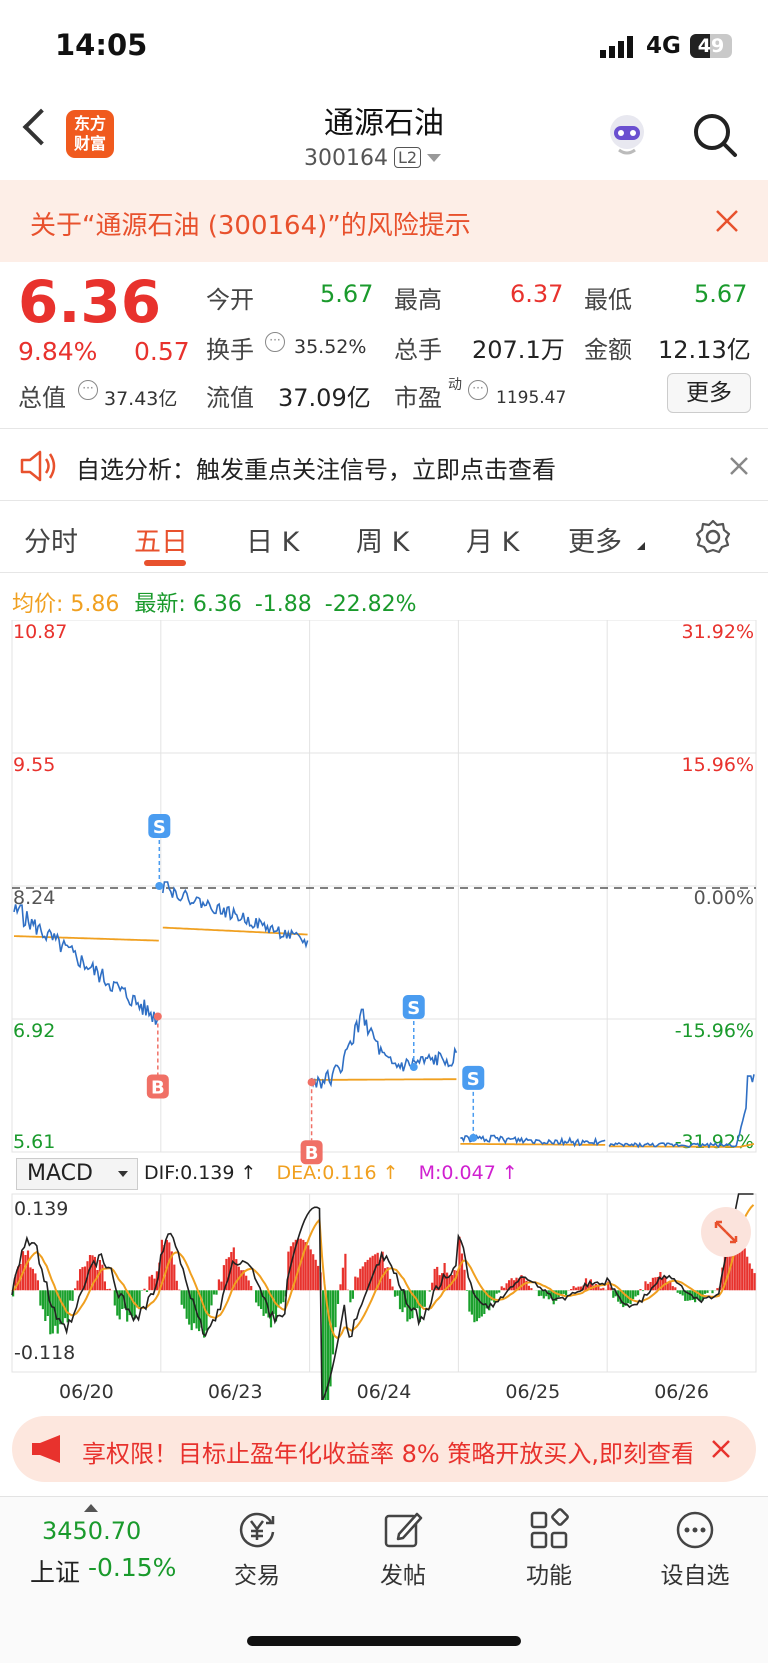 The width and height of the screenshot is (768, 1663). What do you see at coordinates (51, 542) in the screenshot?
I see `tab-intraday: 分时` at bounding box center [51, 542].